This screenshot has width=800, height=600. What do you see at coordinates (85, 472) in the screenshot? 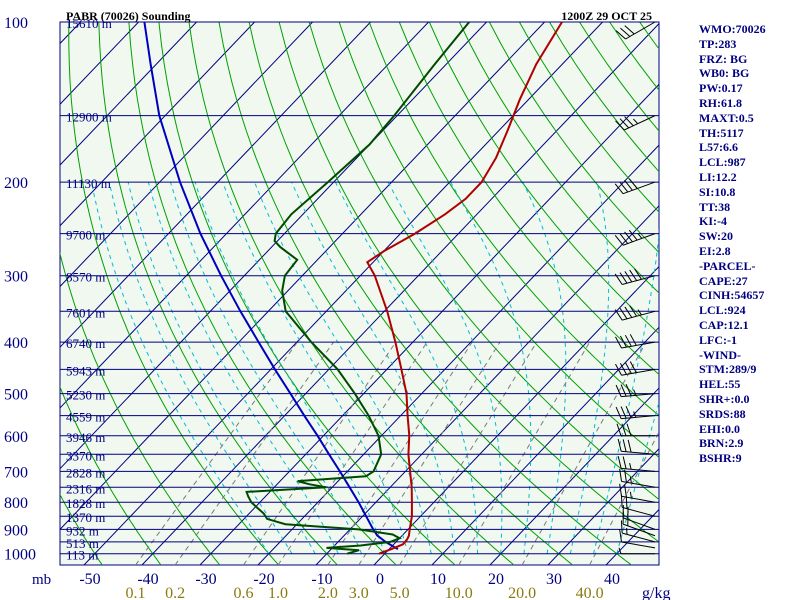
I see `height-label: 2828 m` at bounding box center [85, 472].